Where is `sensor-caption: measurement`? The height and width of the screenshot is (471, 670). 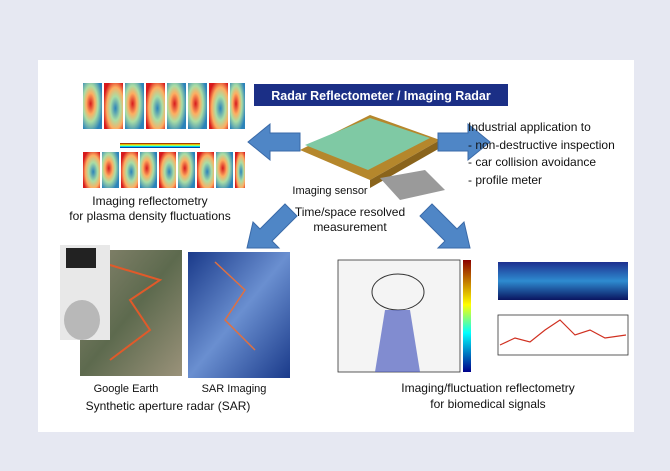
sensor-caption: measurement is located at coordinates (350, 227).